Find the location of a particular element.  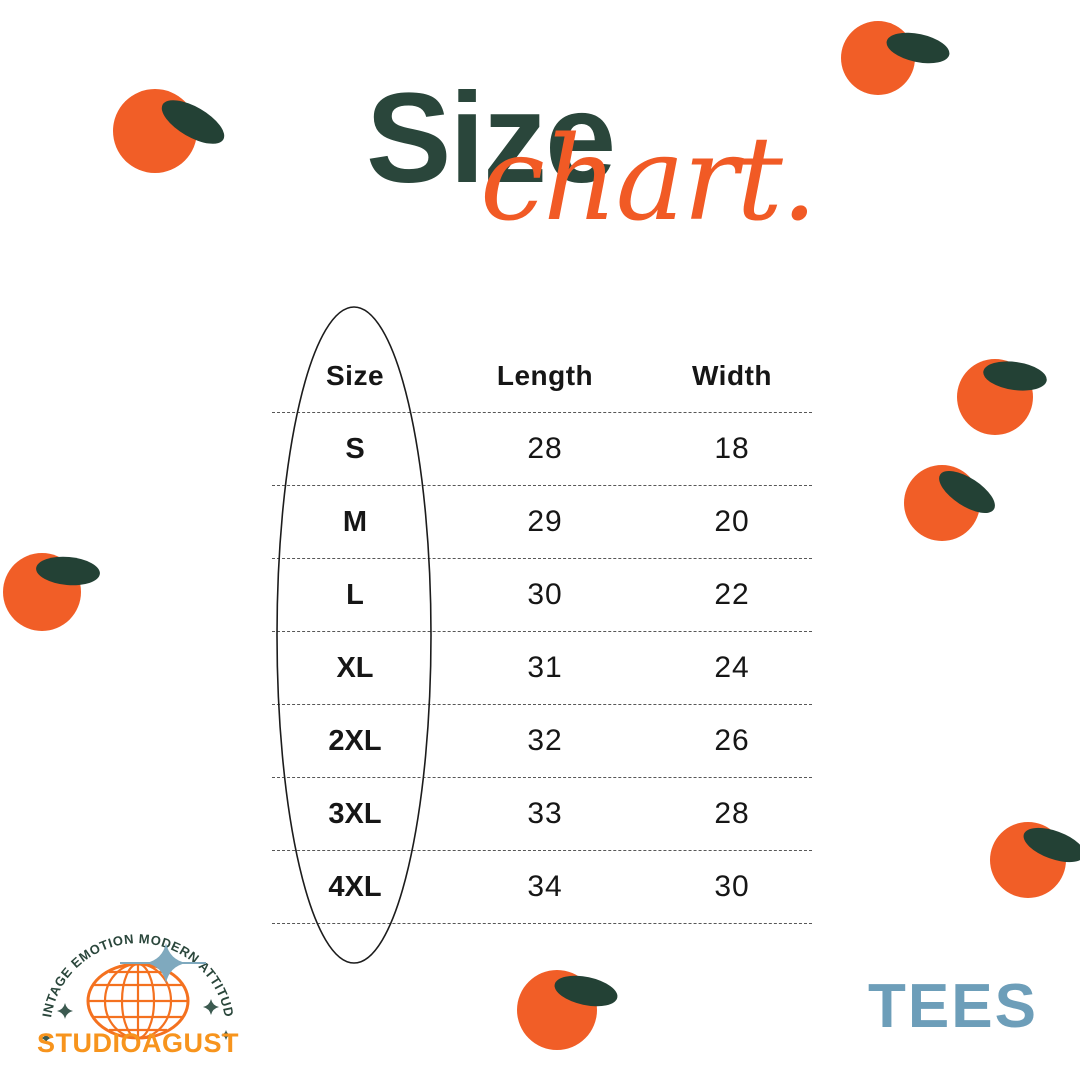

table-row: L 30 22 is located at coordinates (542, 595).